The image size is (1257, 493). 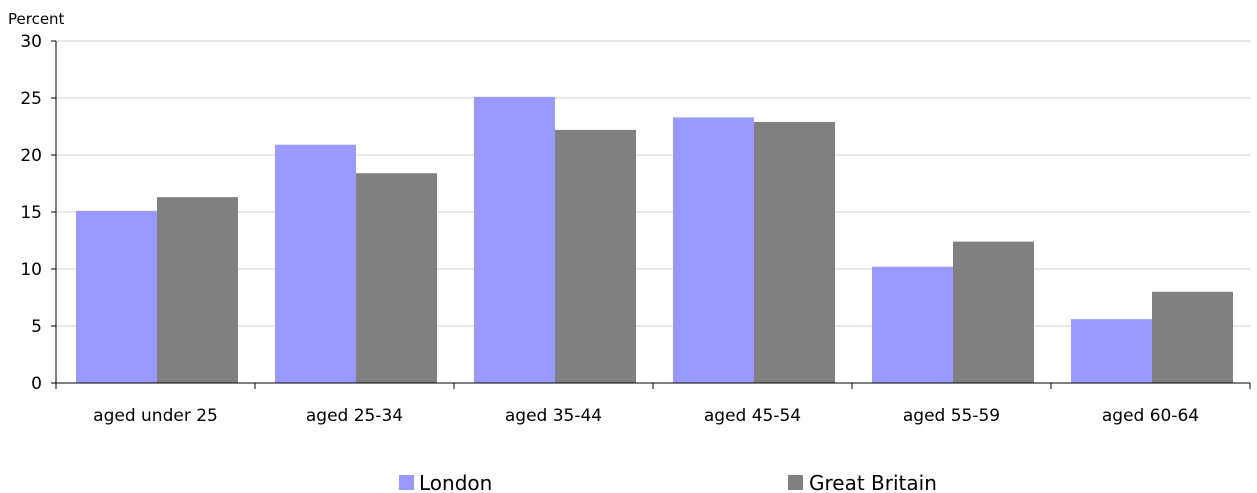 I want to click on y-tick-label: 5, so click(x=36, y=327).